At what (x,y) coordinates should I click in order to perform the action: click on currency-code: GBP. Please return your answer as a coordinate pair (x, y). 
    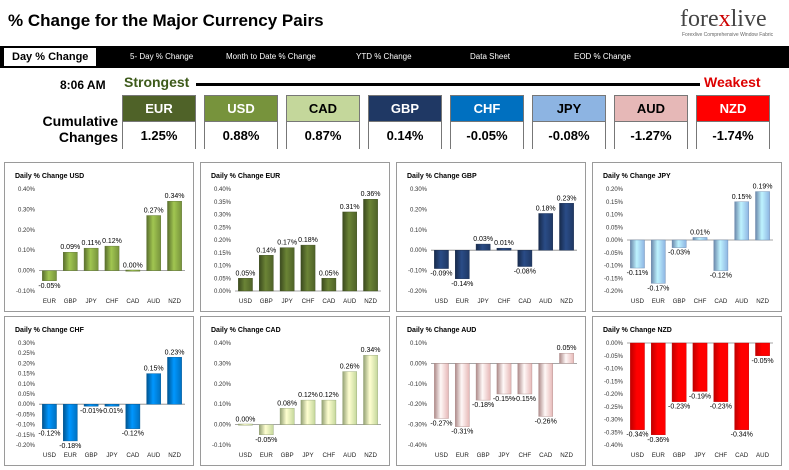
    Looking at the image, I should click on (405, 108).